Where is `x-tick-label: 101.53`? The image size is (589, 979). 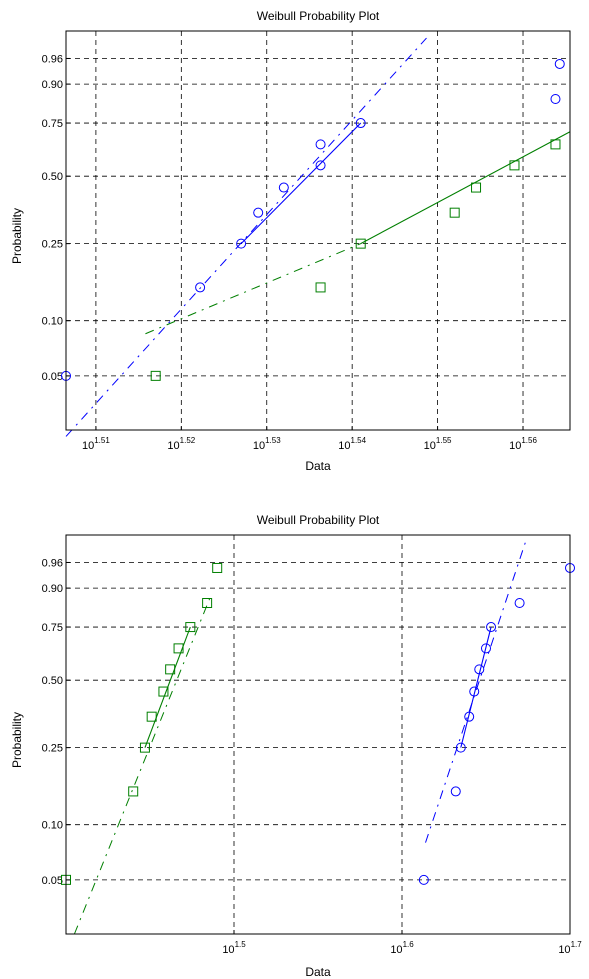
x-tick-label: 101.53 is located at coordinates (267, 444).